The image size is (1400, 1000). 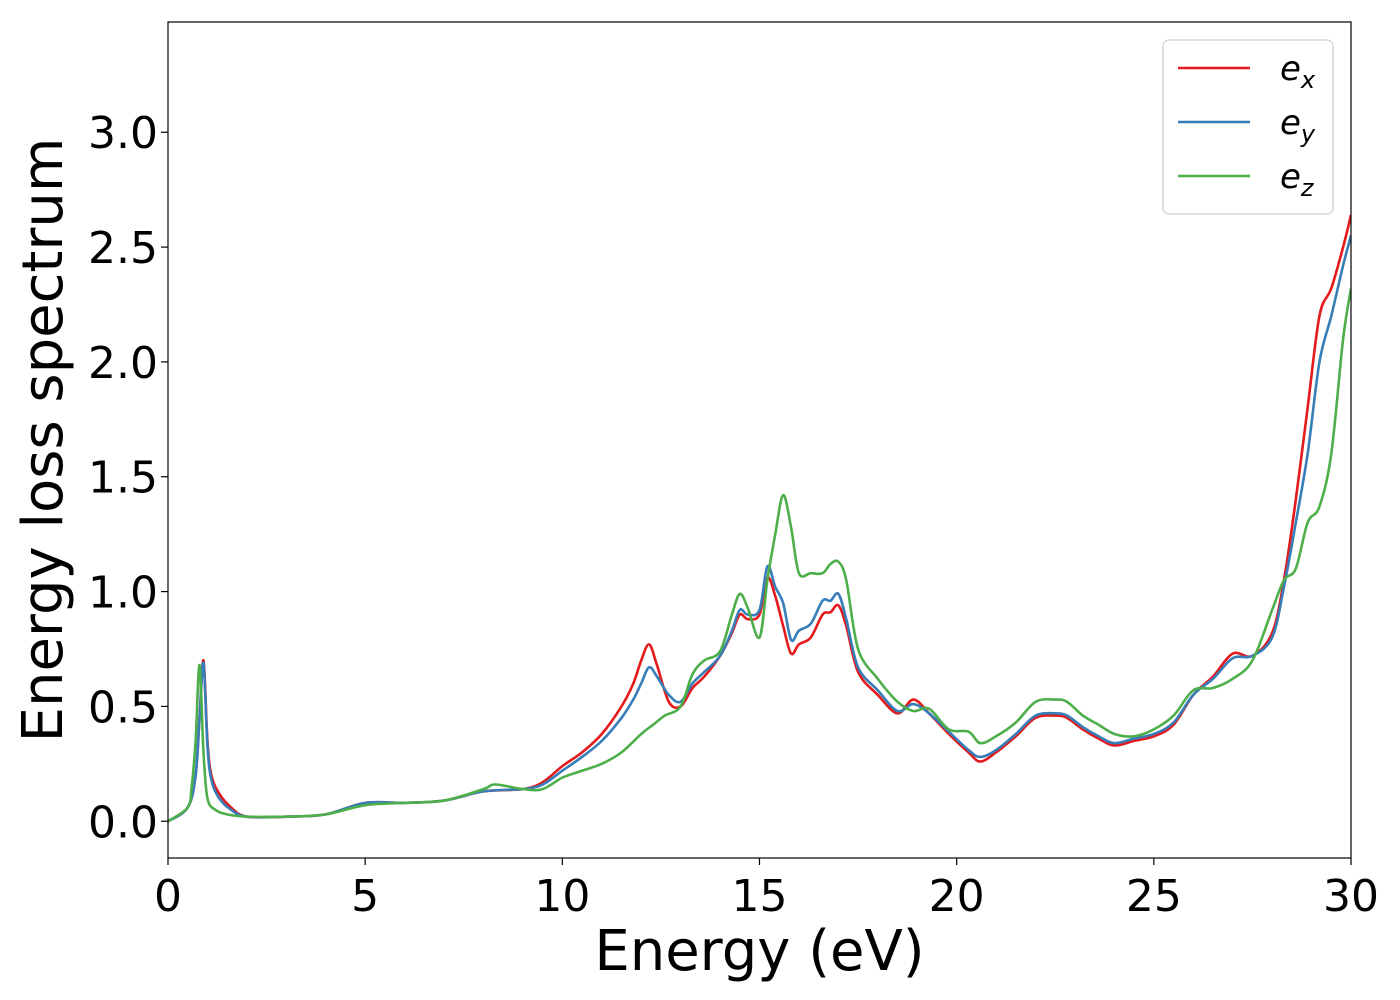 I want to click on legend: ex ey ez, so click(x=1248, y=127).